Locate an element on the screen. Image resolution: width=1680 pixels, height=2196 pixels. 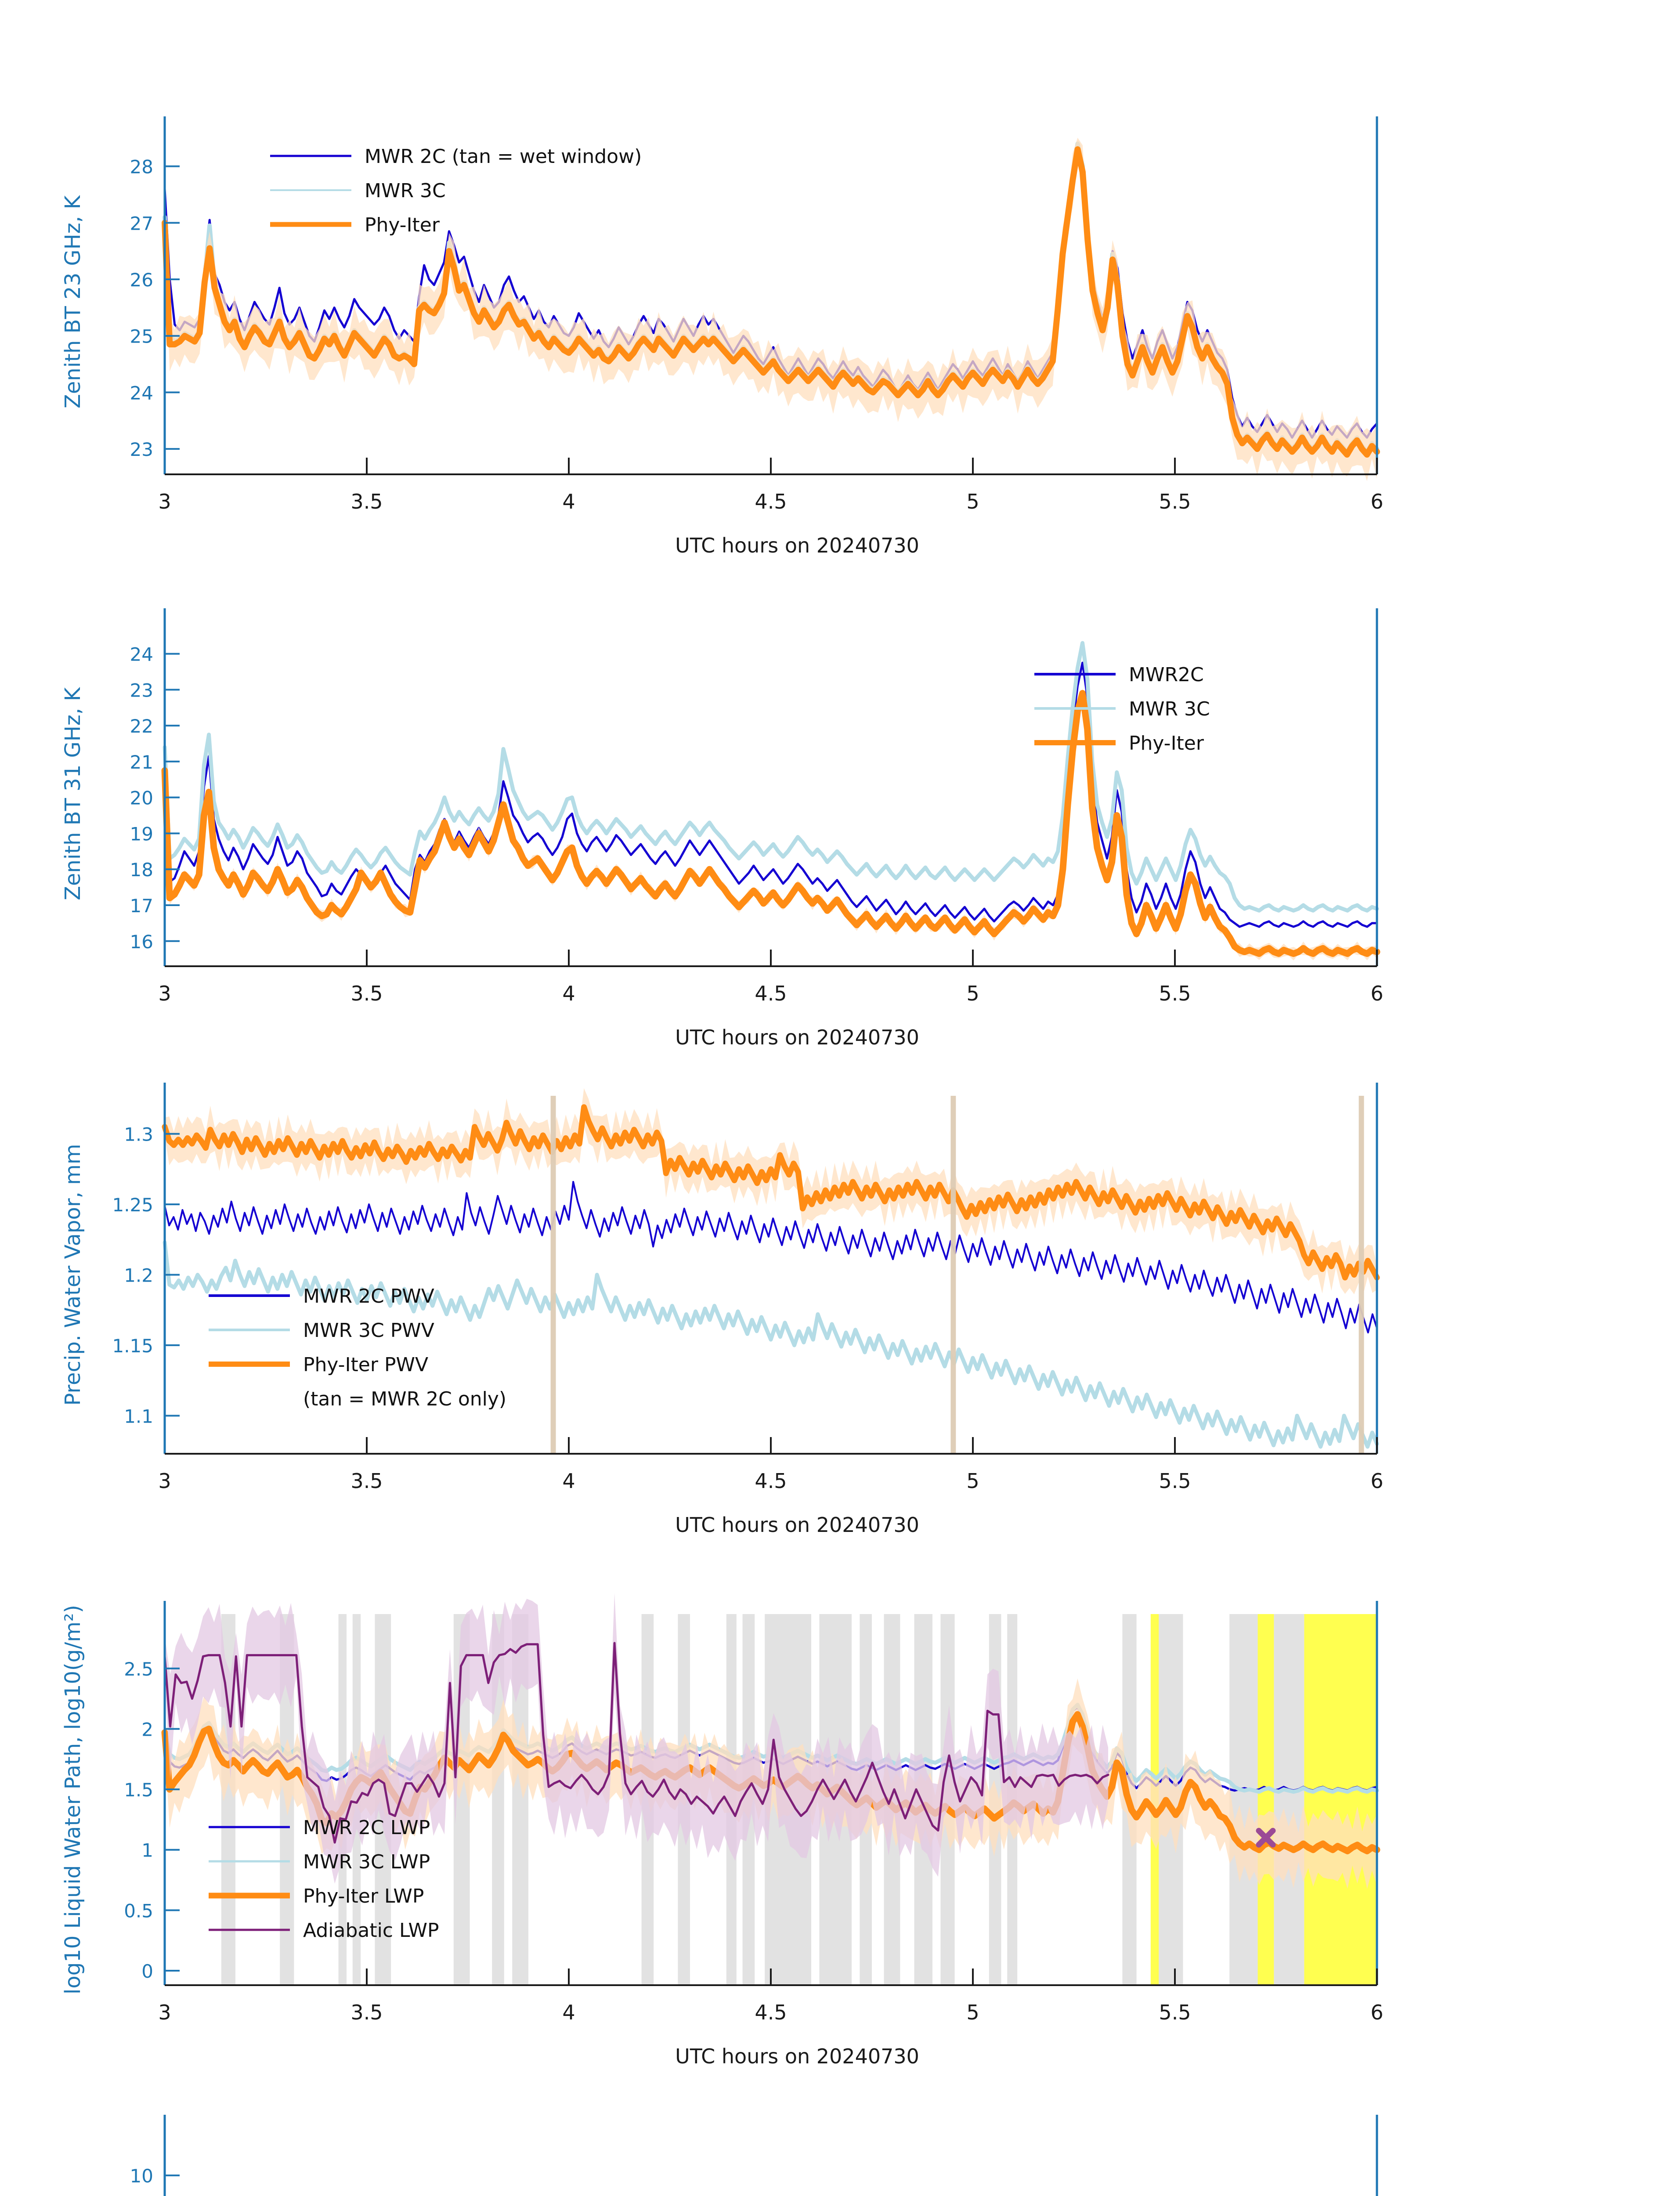
legend-label: Phy-Iter PWV is located at coordinates (366, 1365).